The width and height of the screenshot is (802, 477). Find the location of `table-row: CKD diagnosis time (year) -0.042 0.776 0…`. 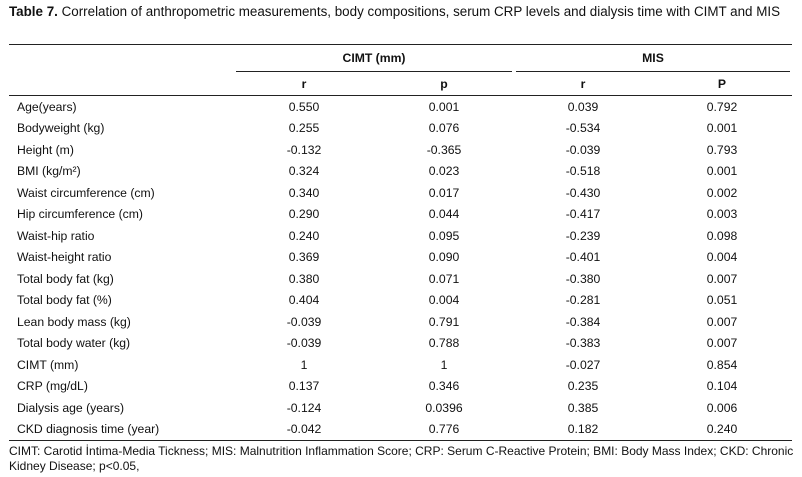

table-row: CKD diagnosis time (year) -0.042 0.776 0… is located at coordinates (400, 429).